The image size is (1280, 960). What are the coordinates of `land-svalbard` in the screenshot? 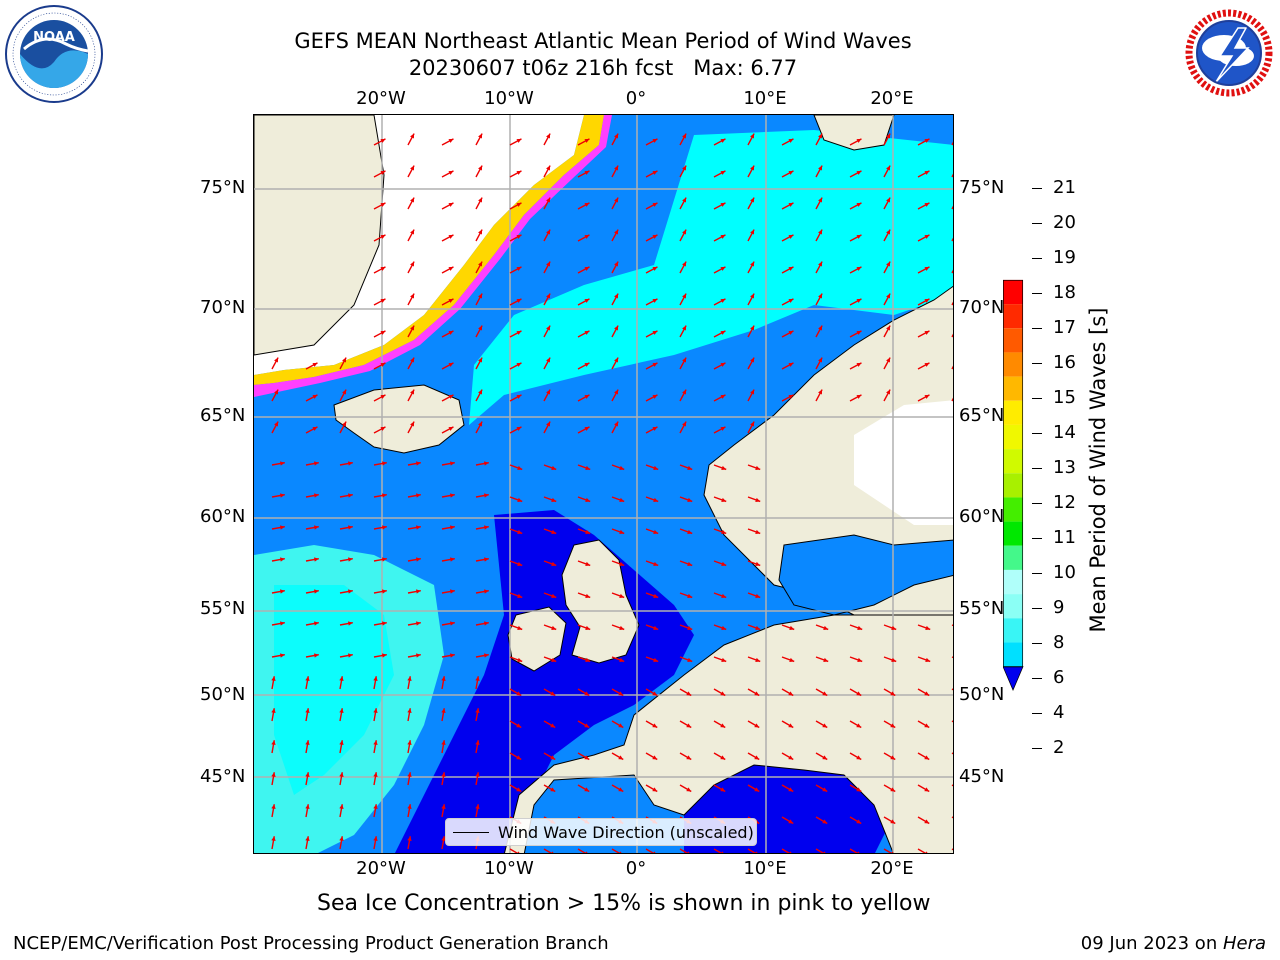 It's located at (854, 133).